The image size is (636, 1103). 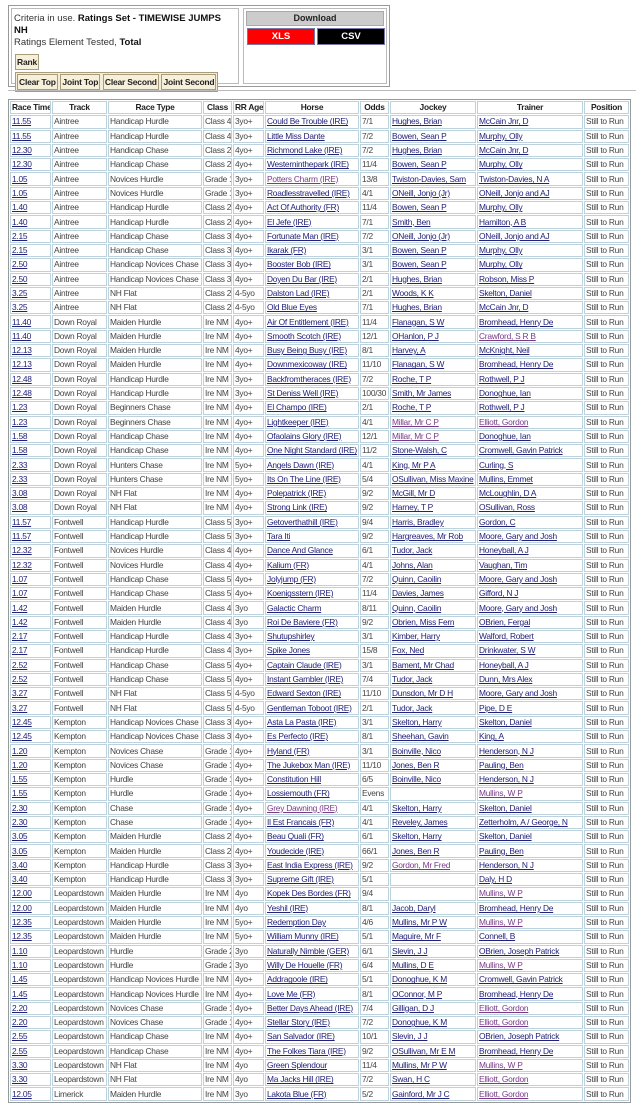 What do you see at coordinates (302, 278) in the screenshot?
I see `horse-link: Doyen Du Bar (IRE)` at bounding box center [302, 278].